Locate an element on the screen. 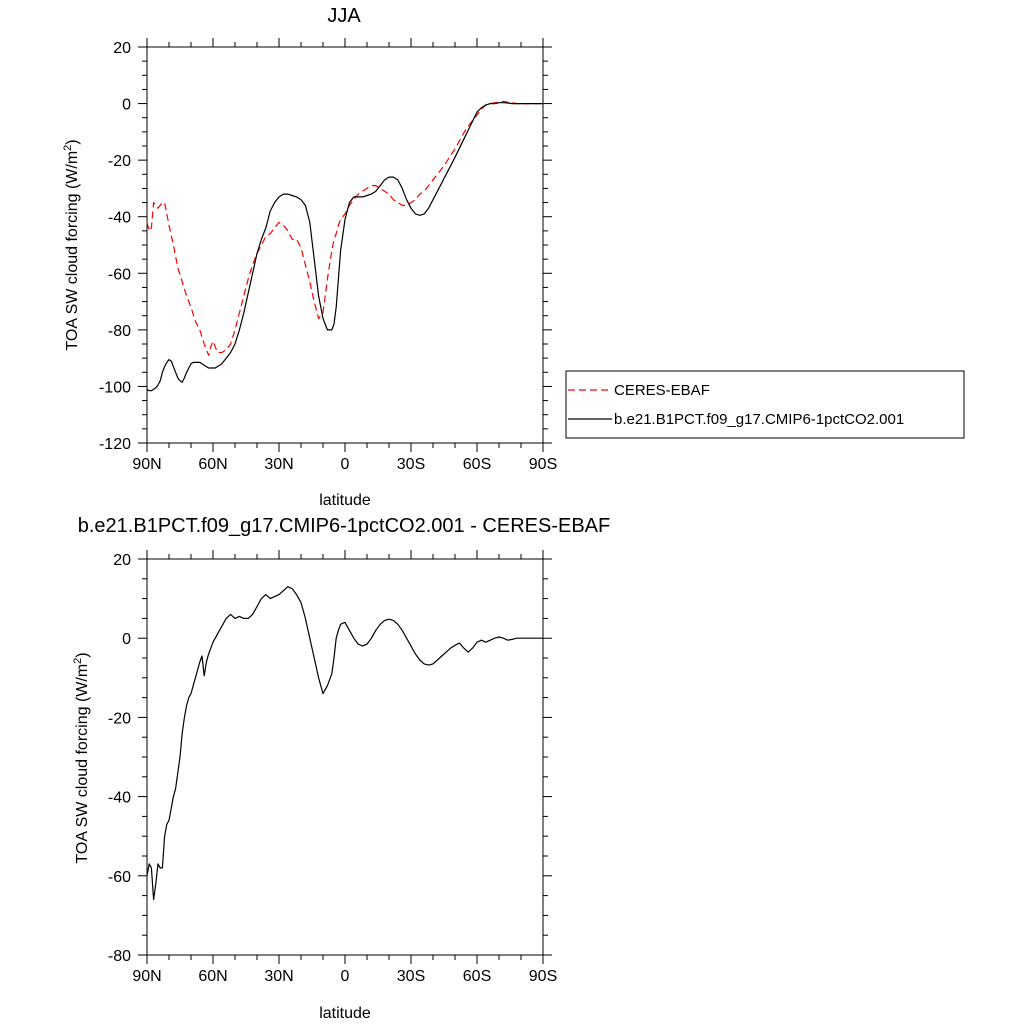 The image size is (1024, 1024). top-x-tick-label: 60S is located at coordinates (477, 464).